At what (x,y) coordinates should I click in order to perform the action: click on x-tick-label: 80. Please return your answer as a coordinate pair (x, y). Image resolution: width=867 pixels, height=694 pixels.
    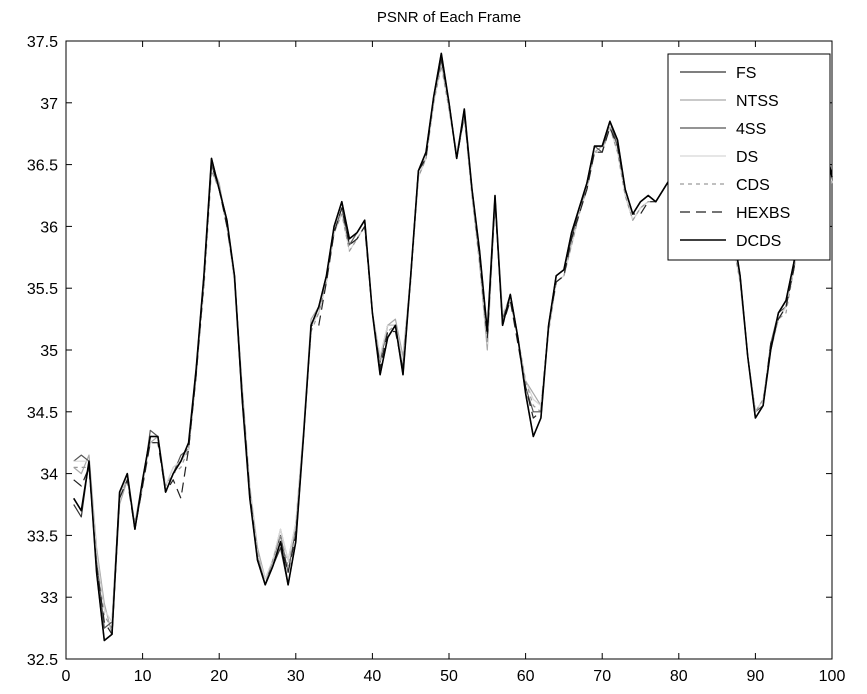
    Looking at the image, I should click on (679, 676).